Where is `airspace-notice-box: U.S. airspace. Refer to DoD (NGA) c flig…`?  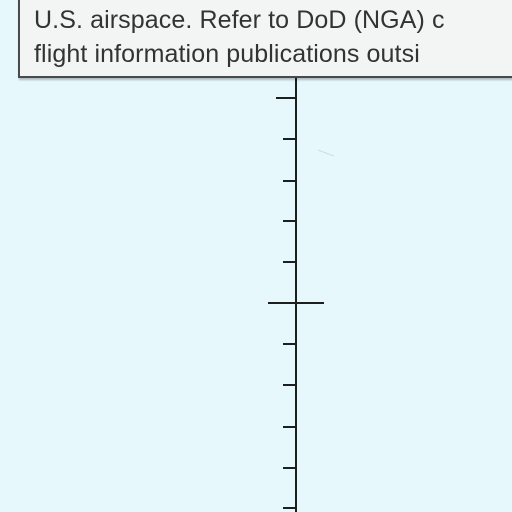
airspace-notice-box: U.S. airspace. Refer to DoD (NGA) c flig… is located at coordinates (265, 39).